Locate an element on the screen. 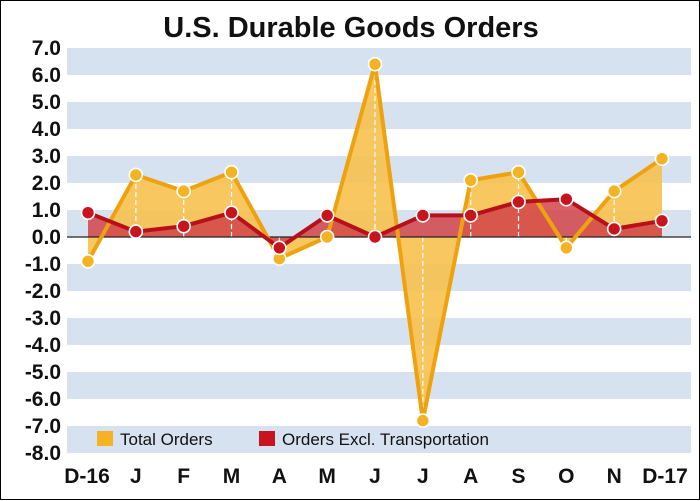 The image size is (700, 501). x-tick-label: F is located at coordinates (183, 476).